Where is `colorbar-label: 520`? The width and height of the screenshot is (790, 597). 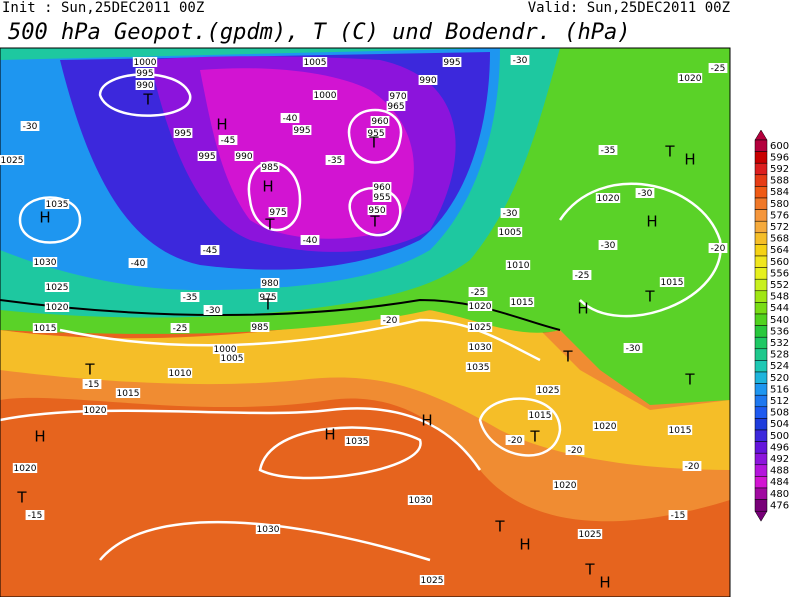 colorbar-label: 520 is located at coordinates (779, 378).